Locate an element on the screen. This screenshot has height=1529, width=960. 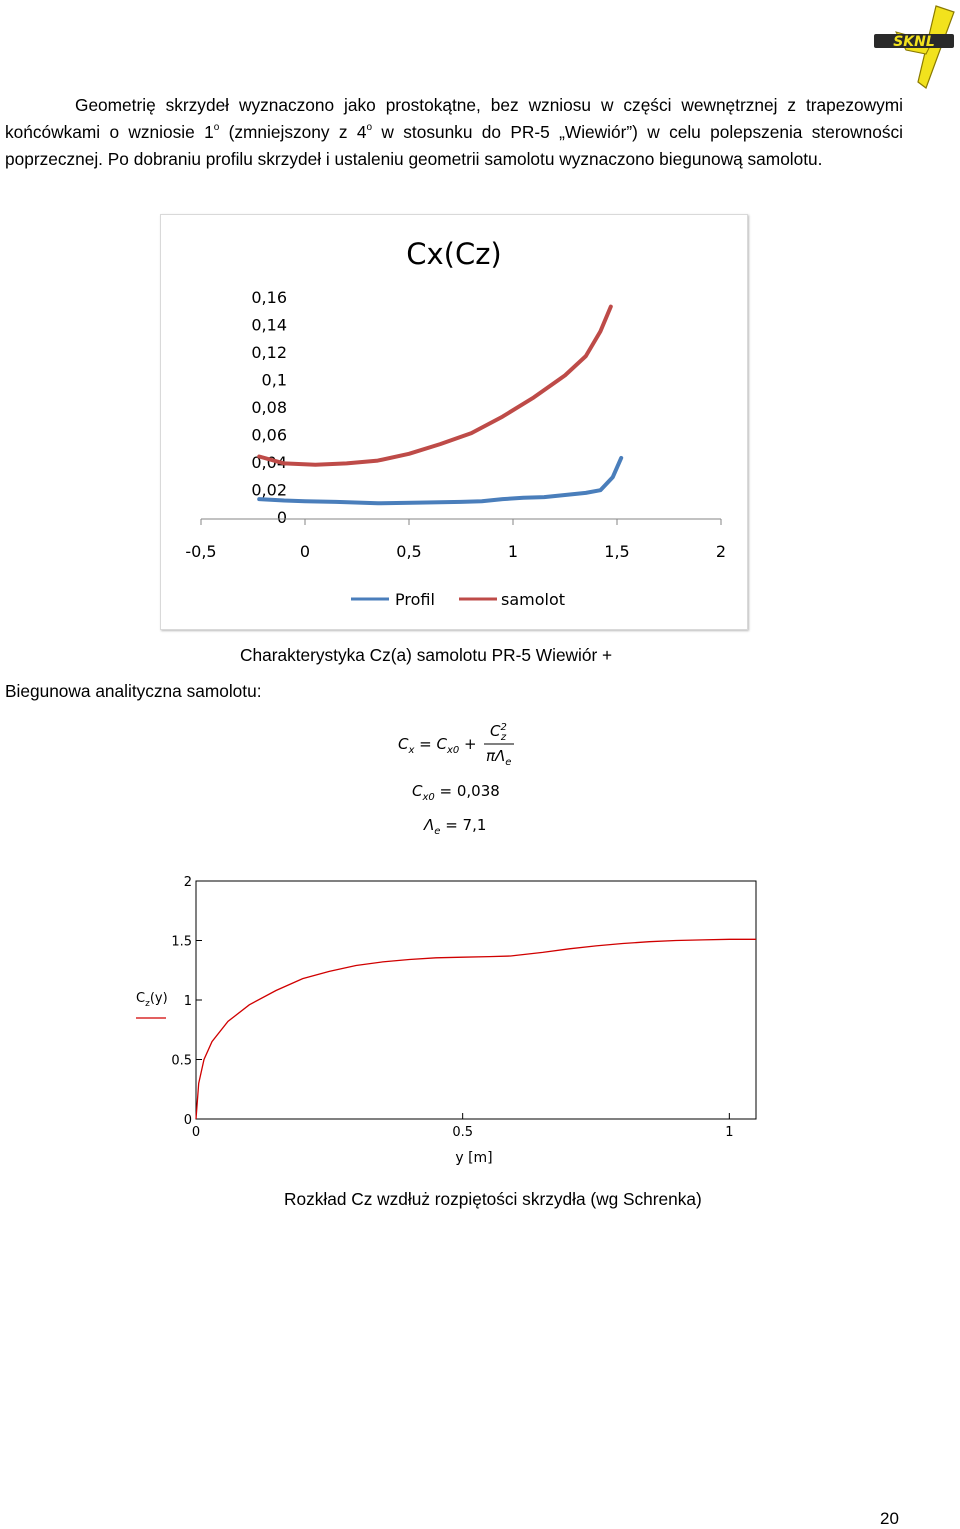
y-tick-label: 0,06 is located at coordinates (269, 435).